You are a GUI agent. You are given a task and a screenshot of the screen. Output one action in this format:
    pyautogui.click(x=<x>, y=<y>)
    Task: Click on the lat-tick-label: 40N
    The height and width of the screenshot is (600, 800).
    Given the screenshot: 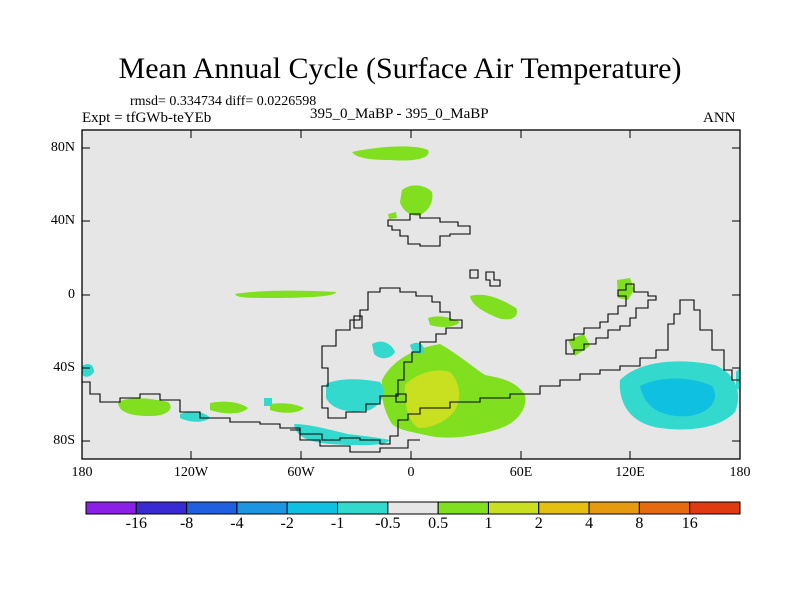 What is the action you would take?
    pyautogui.click(x=62, y=220)
    